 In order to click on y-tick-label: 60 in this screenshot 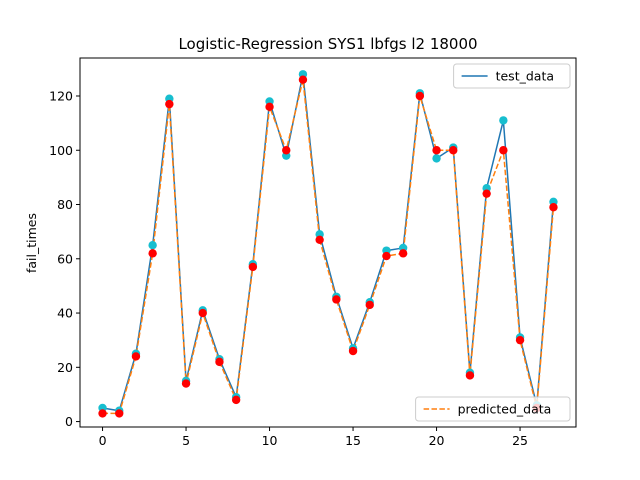, I will do `click(65, 258)`.